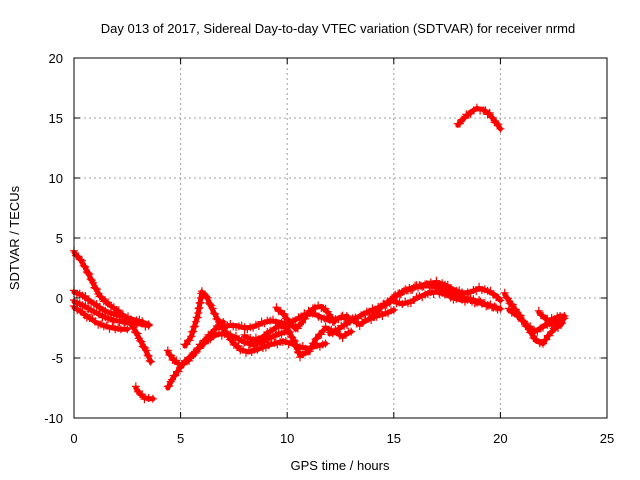  What do you see at coordinates (59, 298) in the screenshot?
I see `y-tick-label: 0` at bounding box center [59, 298].